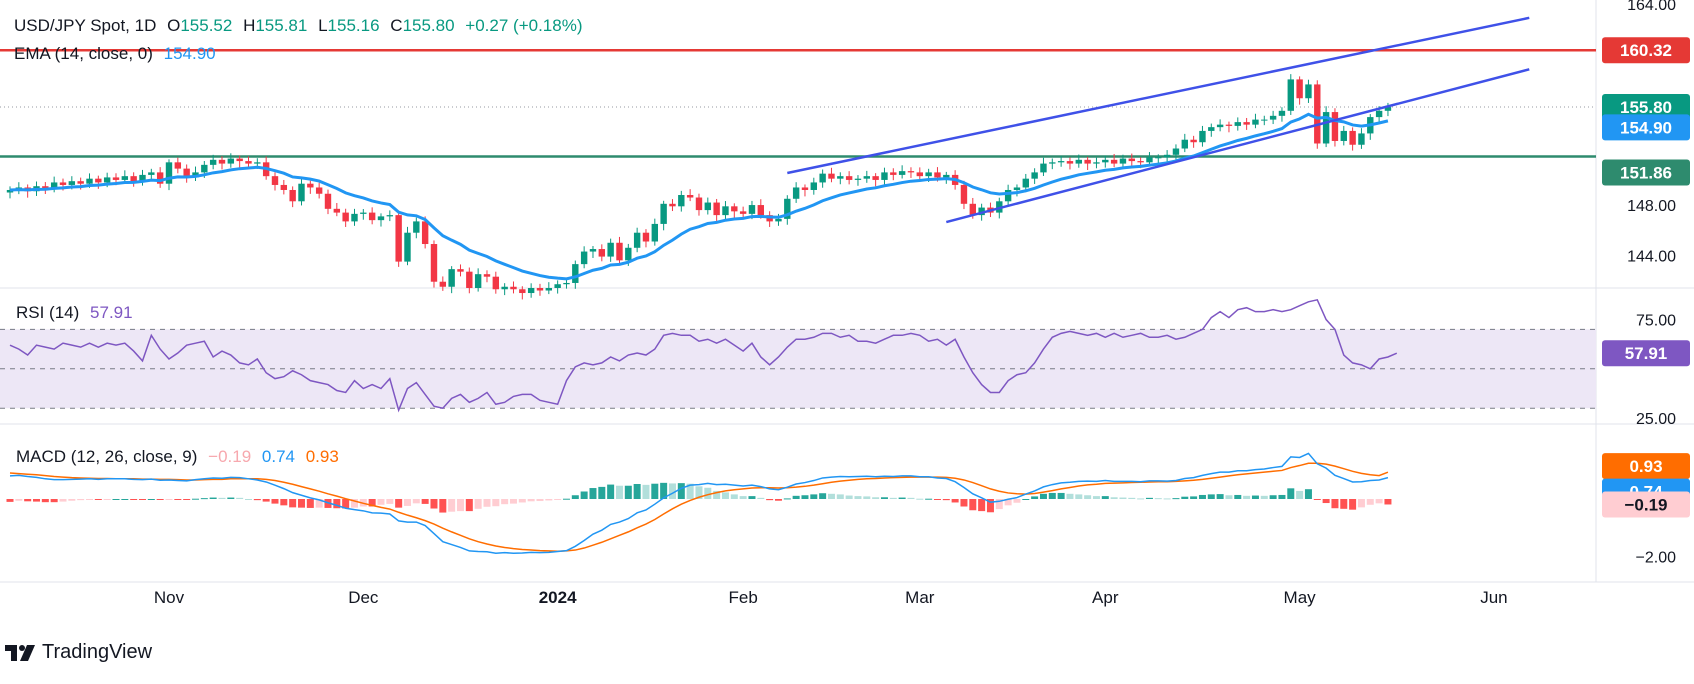 Image resolution: width=1694 pixels, height=684 pixels. What do you see at coordinates (48, 312) in the screenshot?
I see `rsi-label: RSI (14)` at bounding box center [48, 312].